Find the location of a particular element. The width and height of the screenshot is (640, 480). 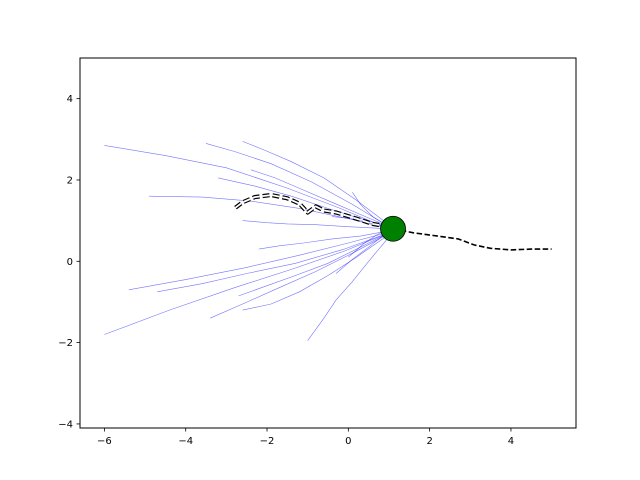

y-axis-ticks: −4 −2 0 2 4 is located at coordinates (69, 262).